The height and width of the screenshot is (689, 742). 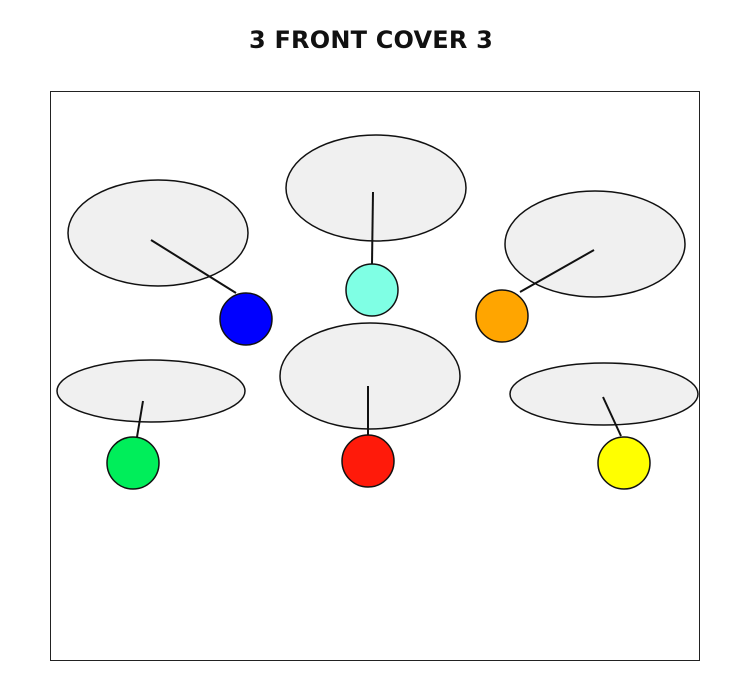 I want to click on ellipse-bottom-left, so click(x=151, y=391).